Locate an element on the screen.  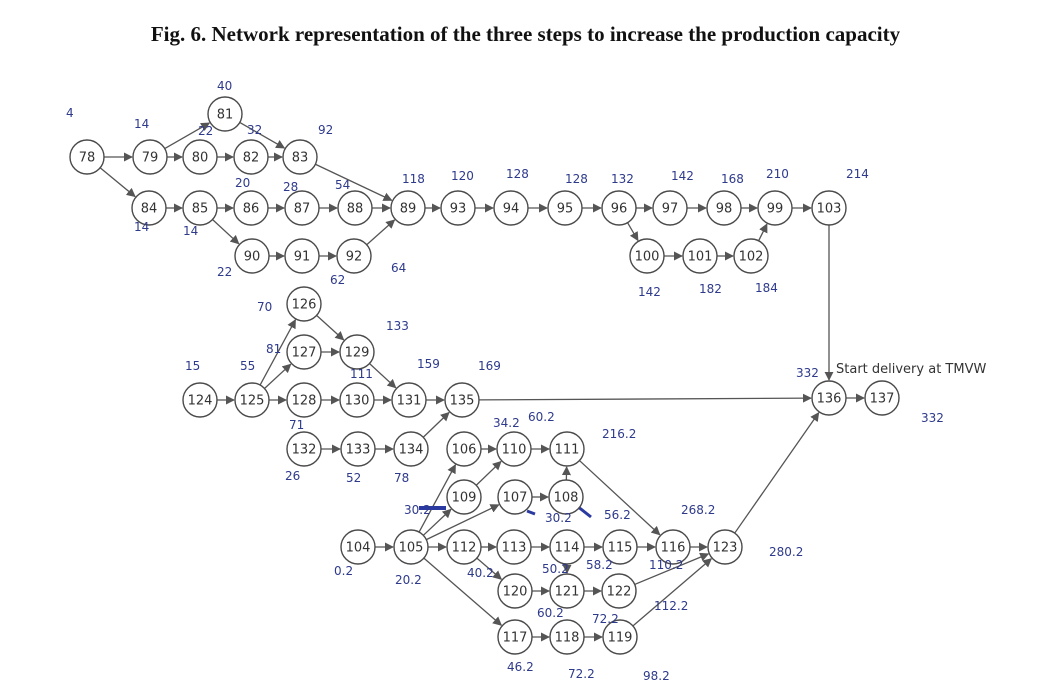
node-label: 88 is located at coordinates (355, 209).